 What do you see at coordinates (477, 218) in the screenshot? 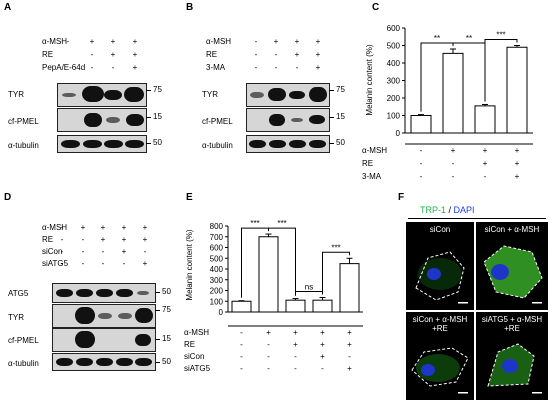
I see `panel-f-title-rule` at bounding box center [477, 218].